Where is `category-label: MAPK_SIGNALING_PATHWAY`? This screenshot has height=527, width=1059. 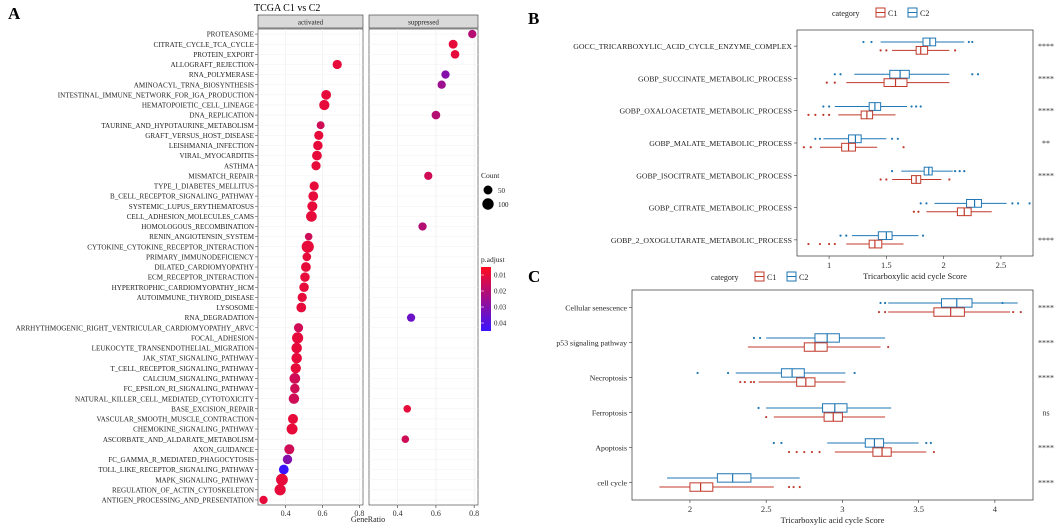 category-label: MAPK_SIGNALING_PATHWAY is located at coordinates (204, 480).